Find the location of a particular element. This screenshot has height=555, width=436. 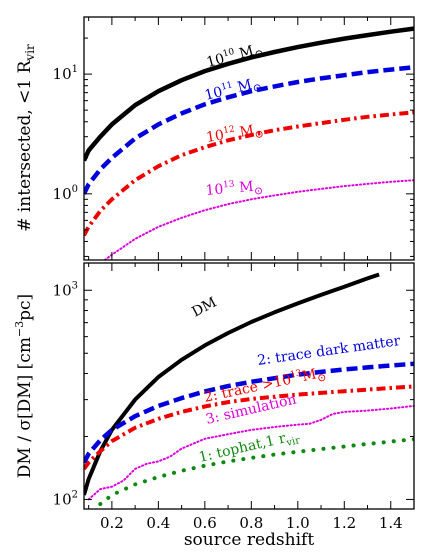

top-y-tick-label-1: 10¹ is located at coordinates (65, 73).